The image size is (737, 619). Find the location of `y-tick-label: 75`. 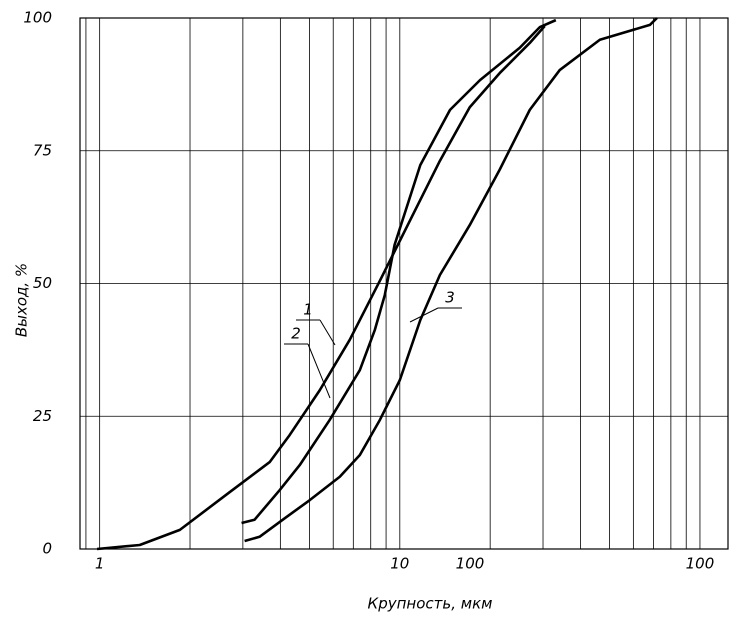

y-tick-label: 75 is located at coordinates (42, 150).